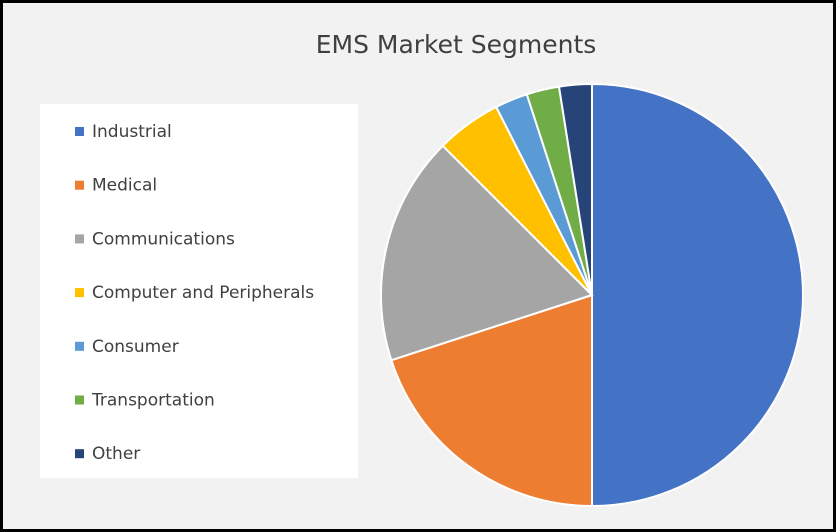 Image resolution: width=836 pixels, height=532 pixels. What do you see at coordinates (456, 44) in the screenshot?
I see `chart-title: EMS Market Segments` at bounding box center [456, 44].